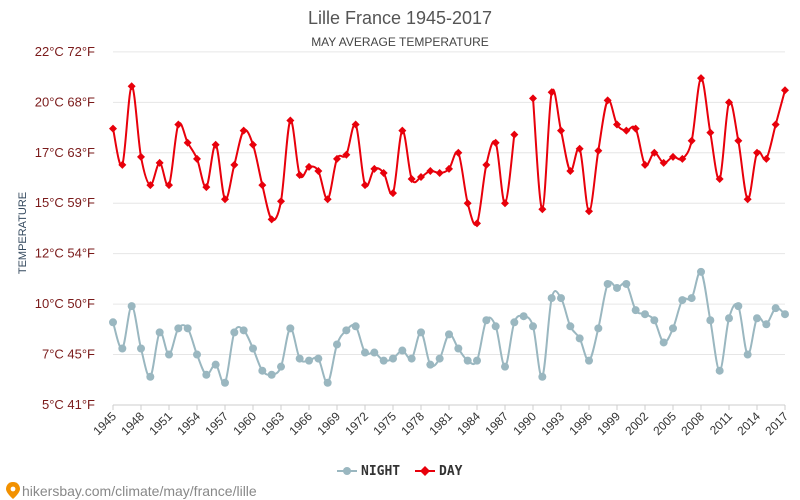 This screenshot has height=500, width=800. I want to click on source-attribution: hikersbay.com/climate/may/france/lille, so click(131, 490).